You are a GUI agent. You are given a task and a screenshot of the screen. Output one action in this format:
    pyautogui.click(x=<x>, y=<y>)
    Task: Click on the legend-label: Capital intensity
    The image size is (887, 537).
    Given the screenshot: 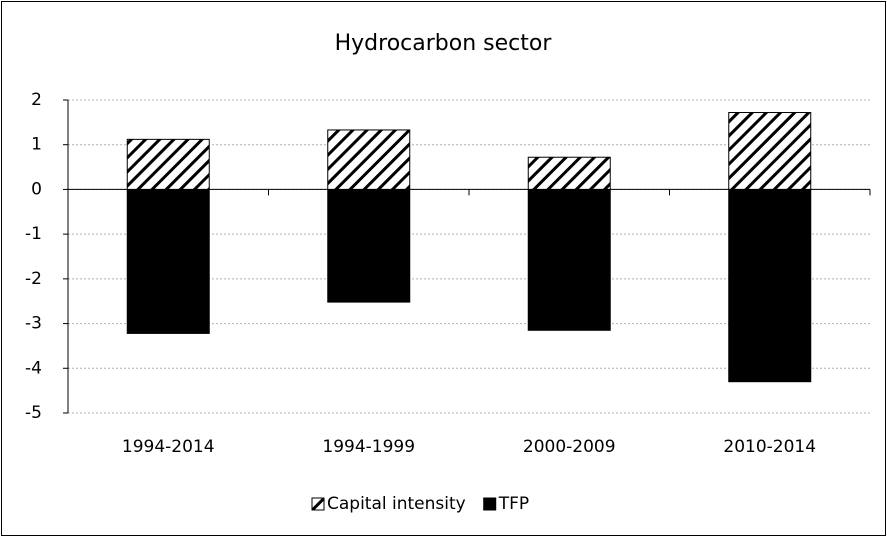 What is the action you would take?
    pyautogui.click(x=396, y=504)
    